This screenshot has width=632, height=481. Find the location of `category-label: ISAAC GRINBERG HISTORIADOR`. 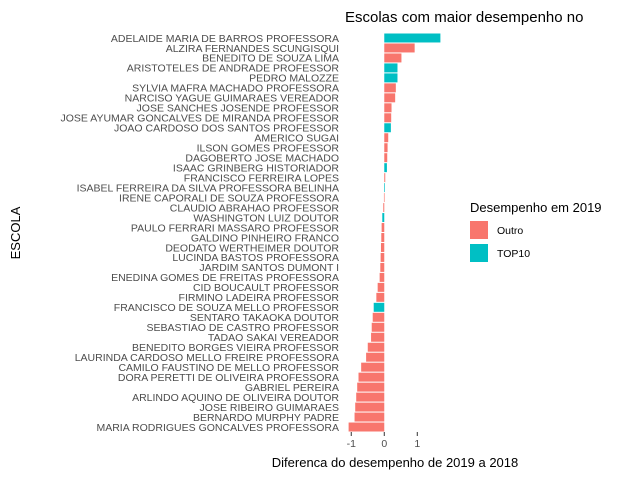

category-label: ISAAC GRINBERG HISTORIADOR is located at coordinates (256, 168).